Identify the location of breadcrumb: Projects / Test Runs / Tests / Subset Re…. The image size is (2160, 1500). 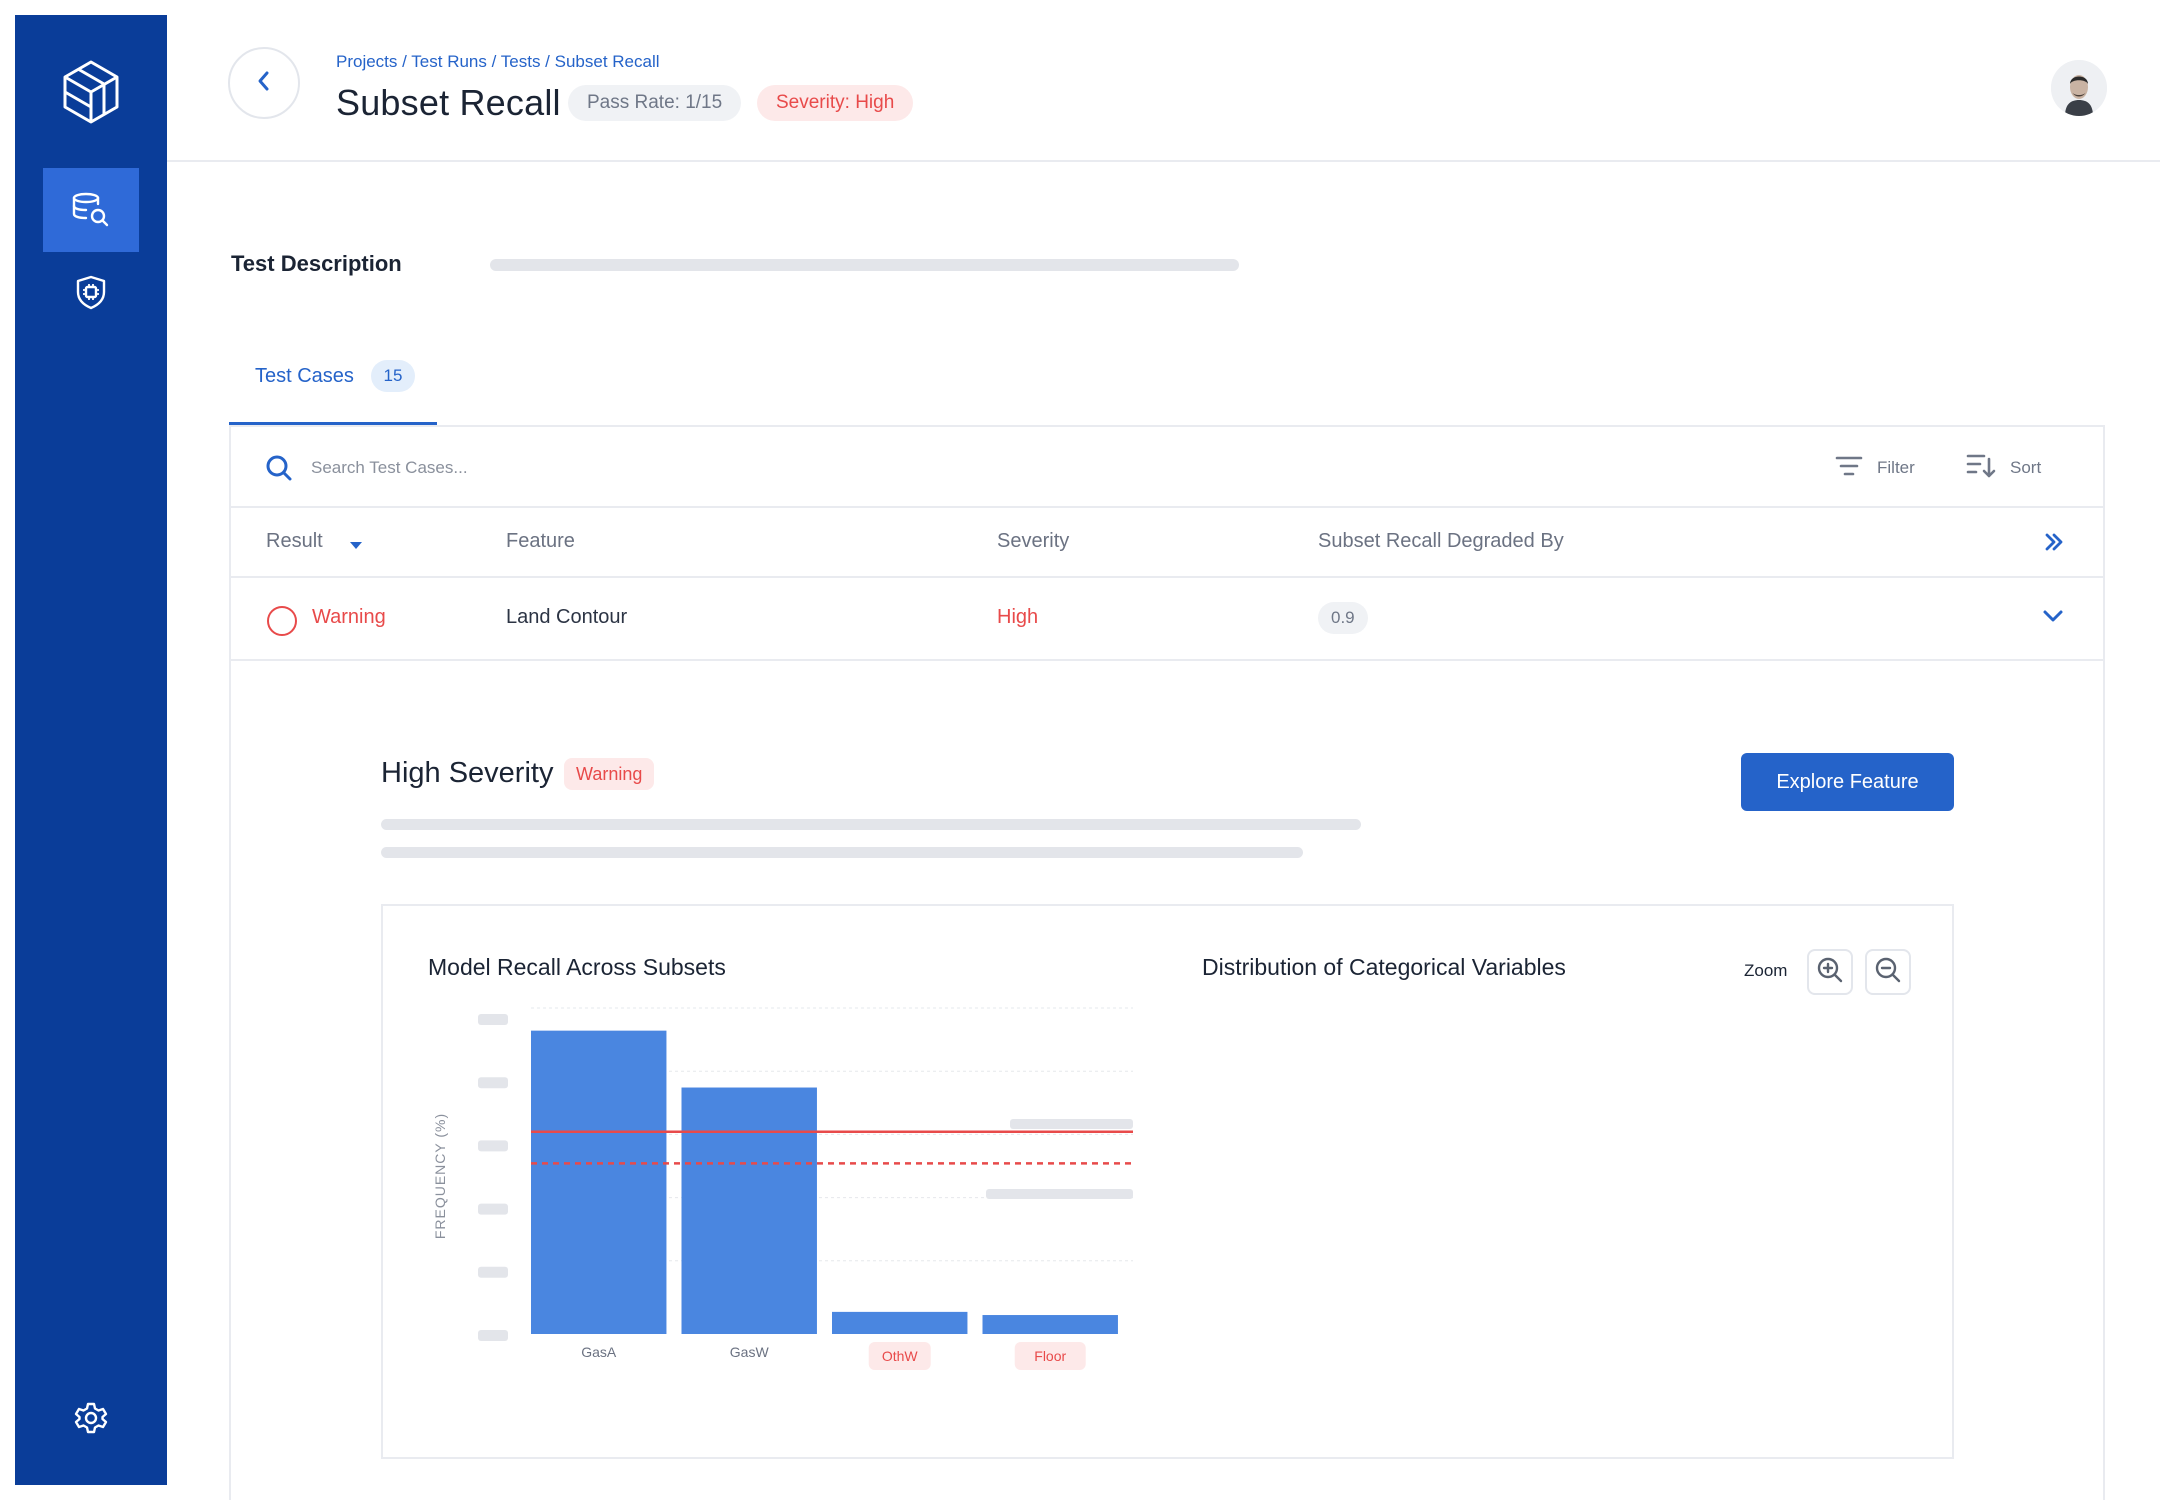
(498, 62).